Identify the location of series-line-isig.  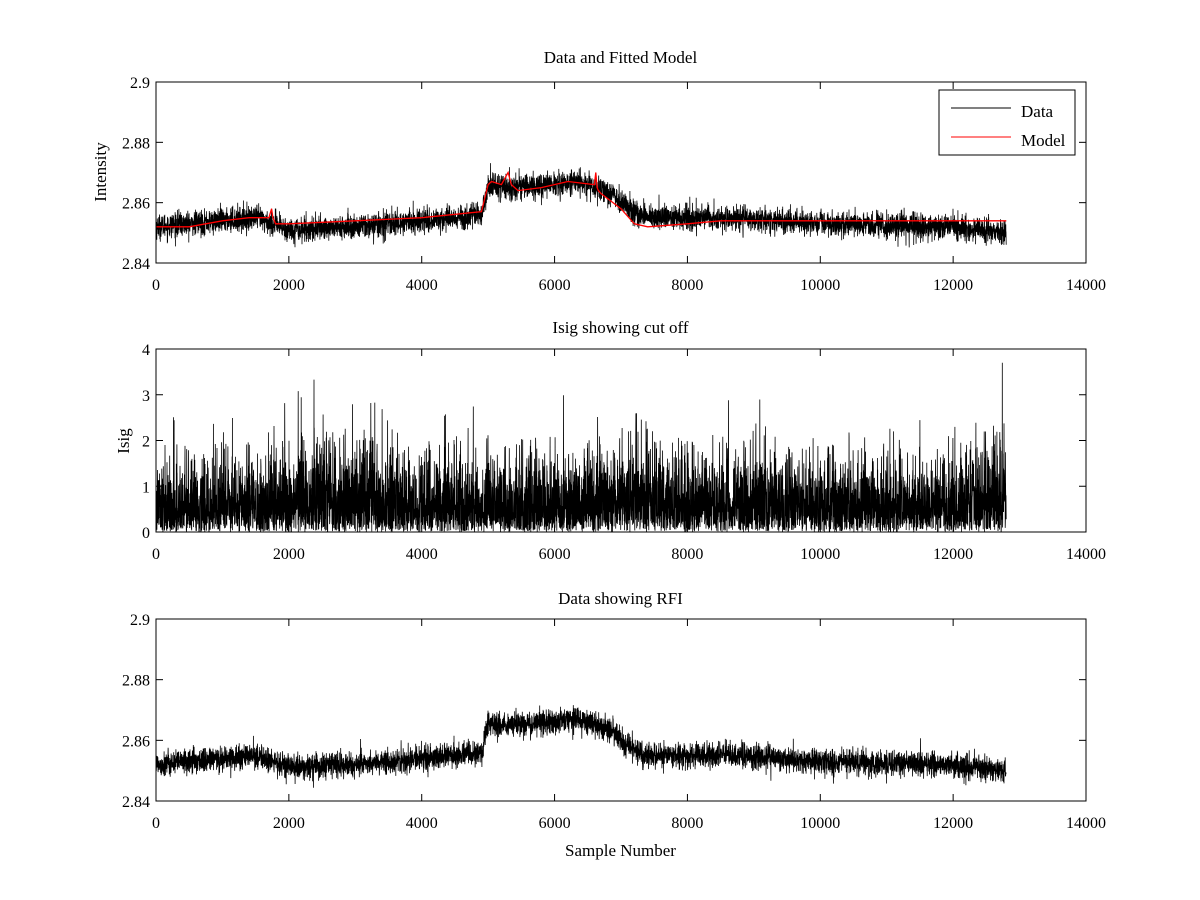
(581, 447).